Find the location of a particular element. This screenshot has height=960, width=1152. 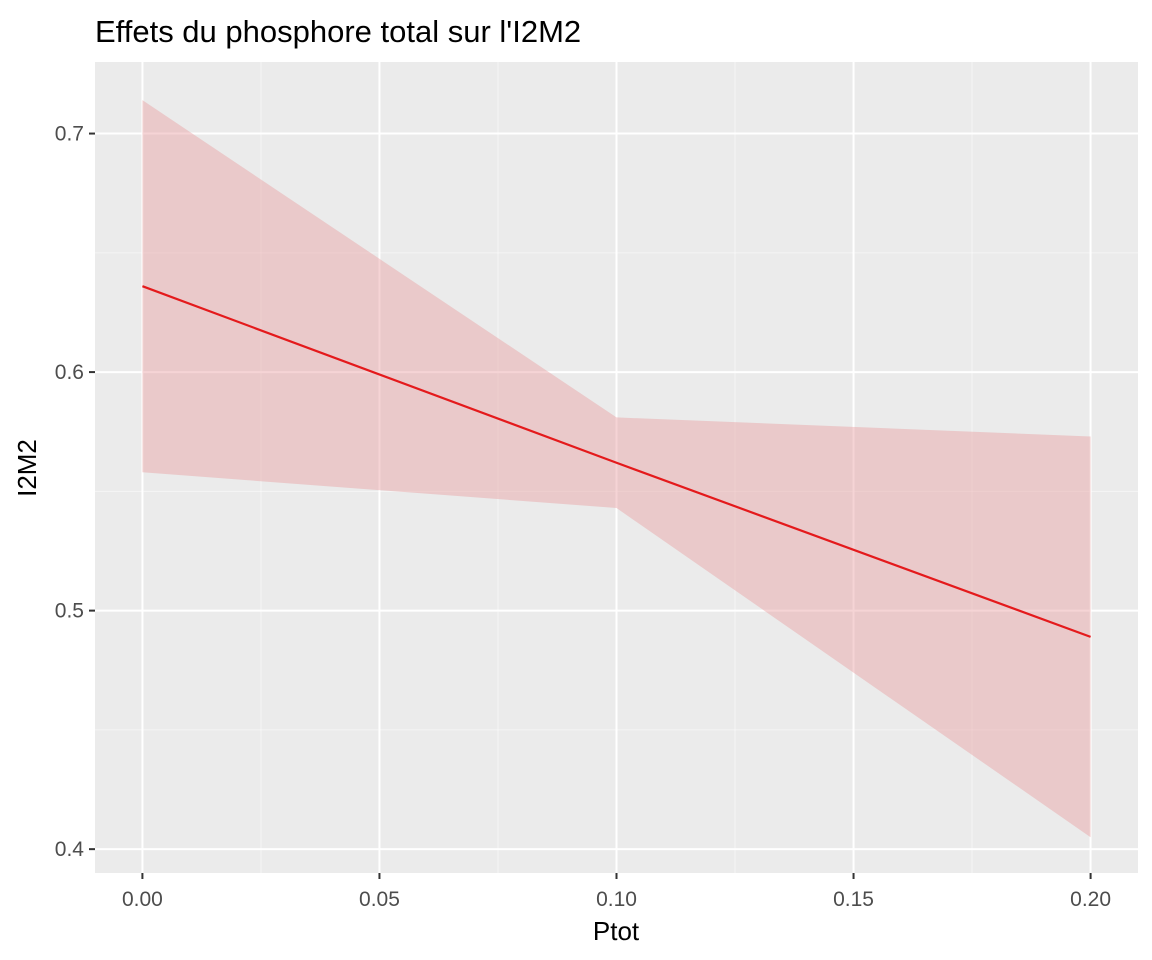

y-tick-label-3: 0.7 is located at coordinates (69, 134).